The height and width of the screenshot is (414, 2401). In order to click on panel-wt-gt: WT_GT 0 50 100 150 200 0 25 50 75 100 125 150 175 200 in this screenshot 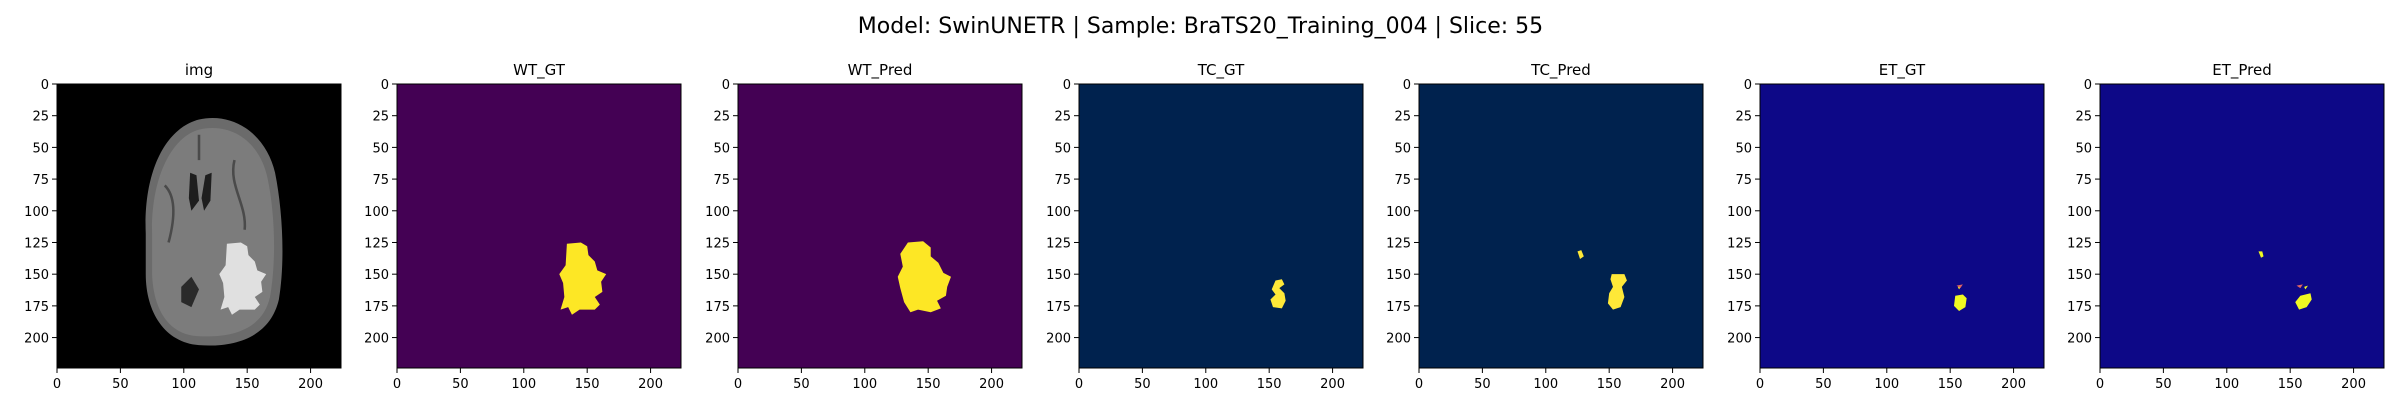, I will do `click(523, 226)`.